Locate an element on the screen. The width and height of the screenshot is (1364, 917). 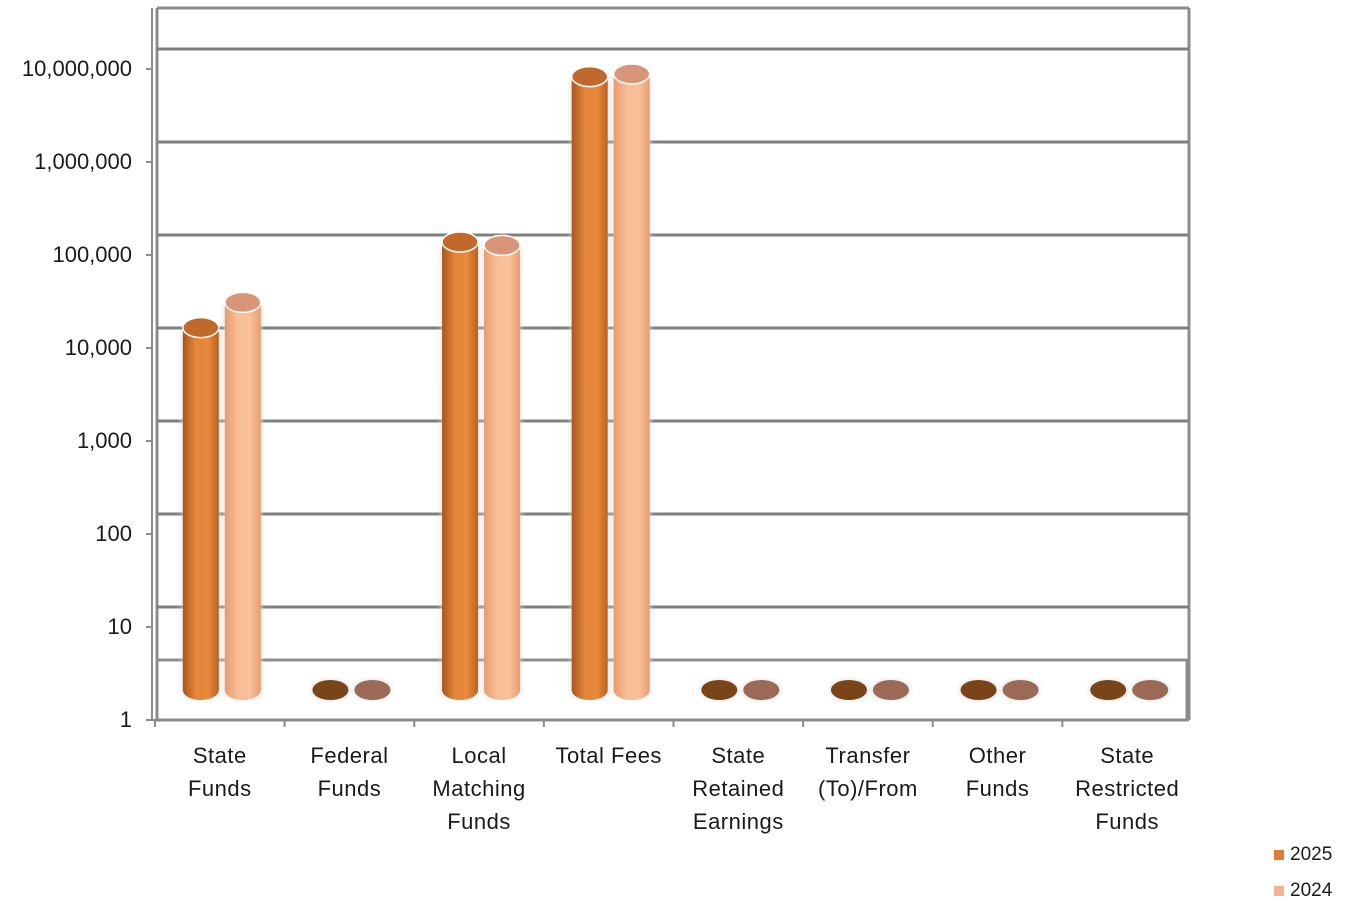
x-tick-label: Other Funds is located at coordinates (998, 772).